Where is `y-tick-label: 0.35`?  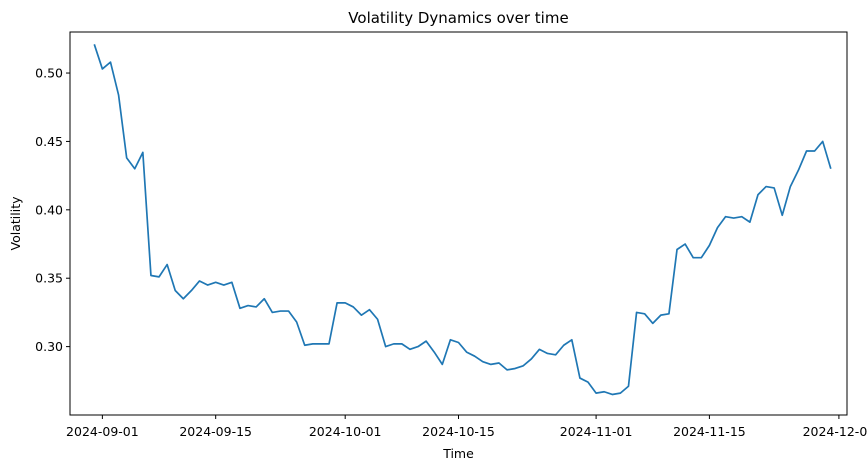 y-tick-label: 0.35 is located at coordinates (49, 278).